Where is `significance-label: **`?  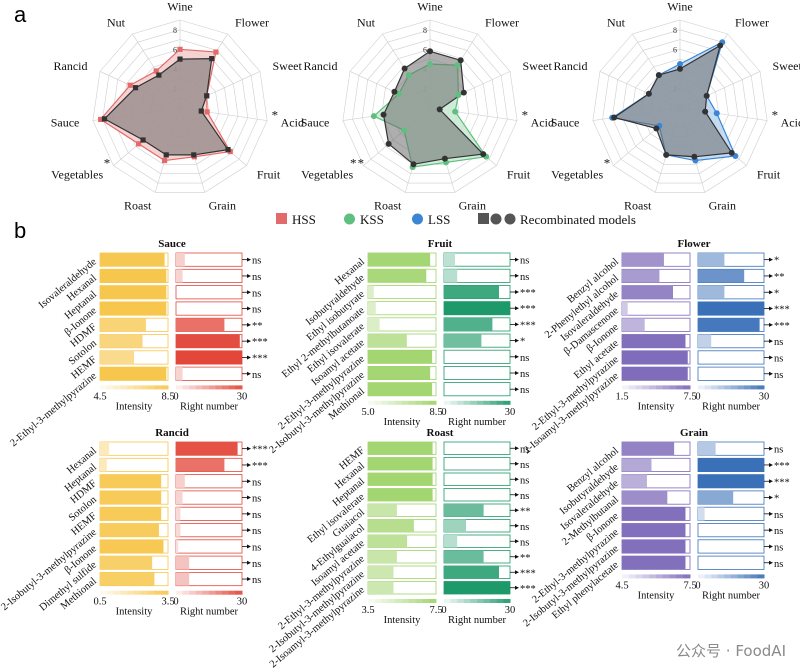
significance-label: ** is located at coordinates (525, 511).